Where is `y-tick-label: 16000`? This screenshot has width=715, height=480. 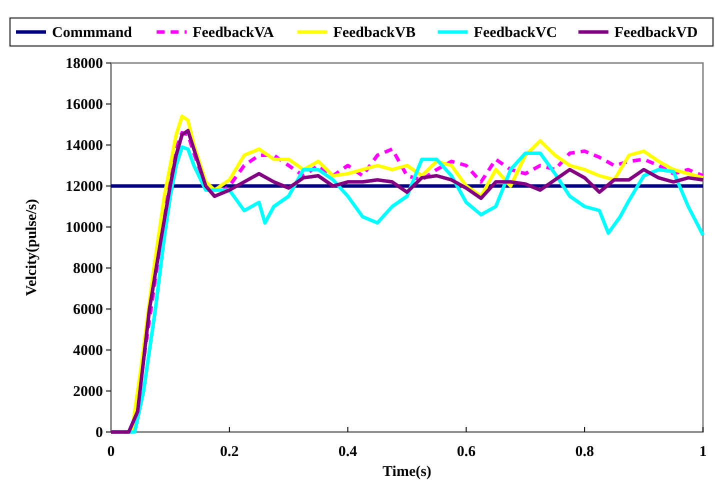
y-tick-label: 16000 is located at coordinates (84, 104).